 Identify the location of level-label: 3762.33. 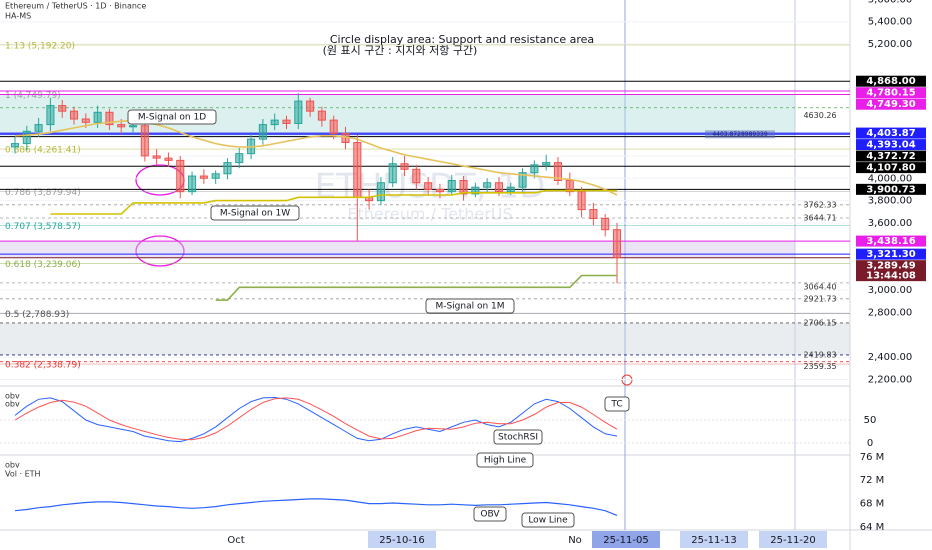
(819, 204).